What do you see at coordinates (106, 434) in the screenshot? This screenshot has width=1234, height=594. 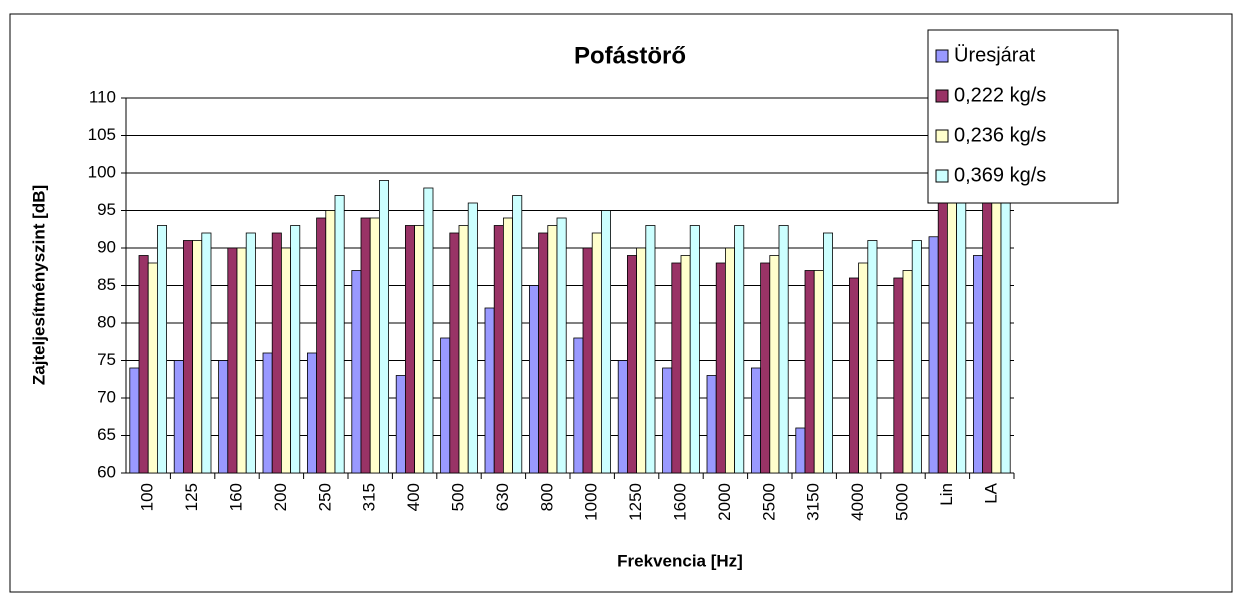 I see `y-tick-label: 65` at bounding box center [106, 434].